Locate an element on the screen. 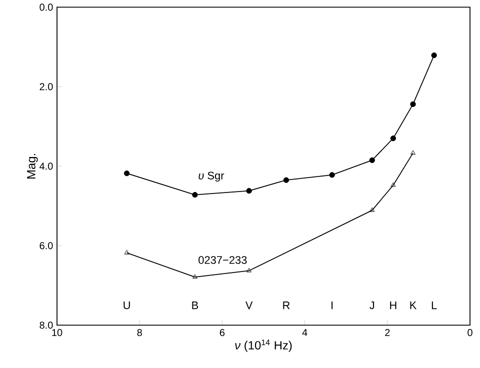  y-tick-label: 8.0 is located at coordinates (46, 325).